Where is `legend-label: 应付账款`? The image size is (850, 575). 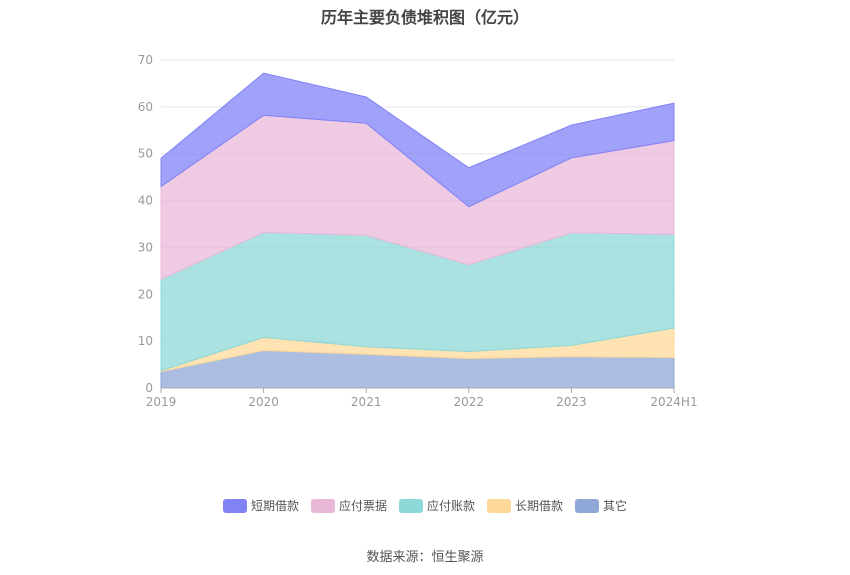 legend-label: 应付账款 is located at coordinates (450, 506).